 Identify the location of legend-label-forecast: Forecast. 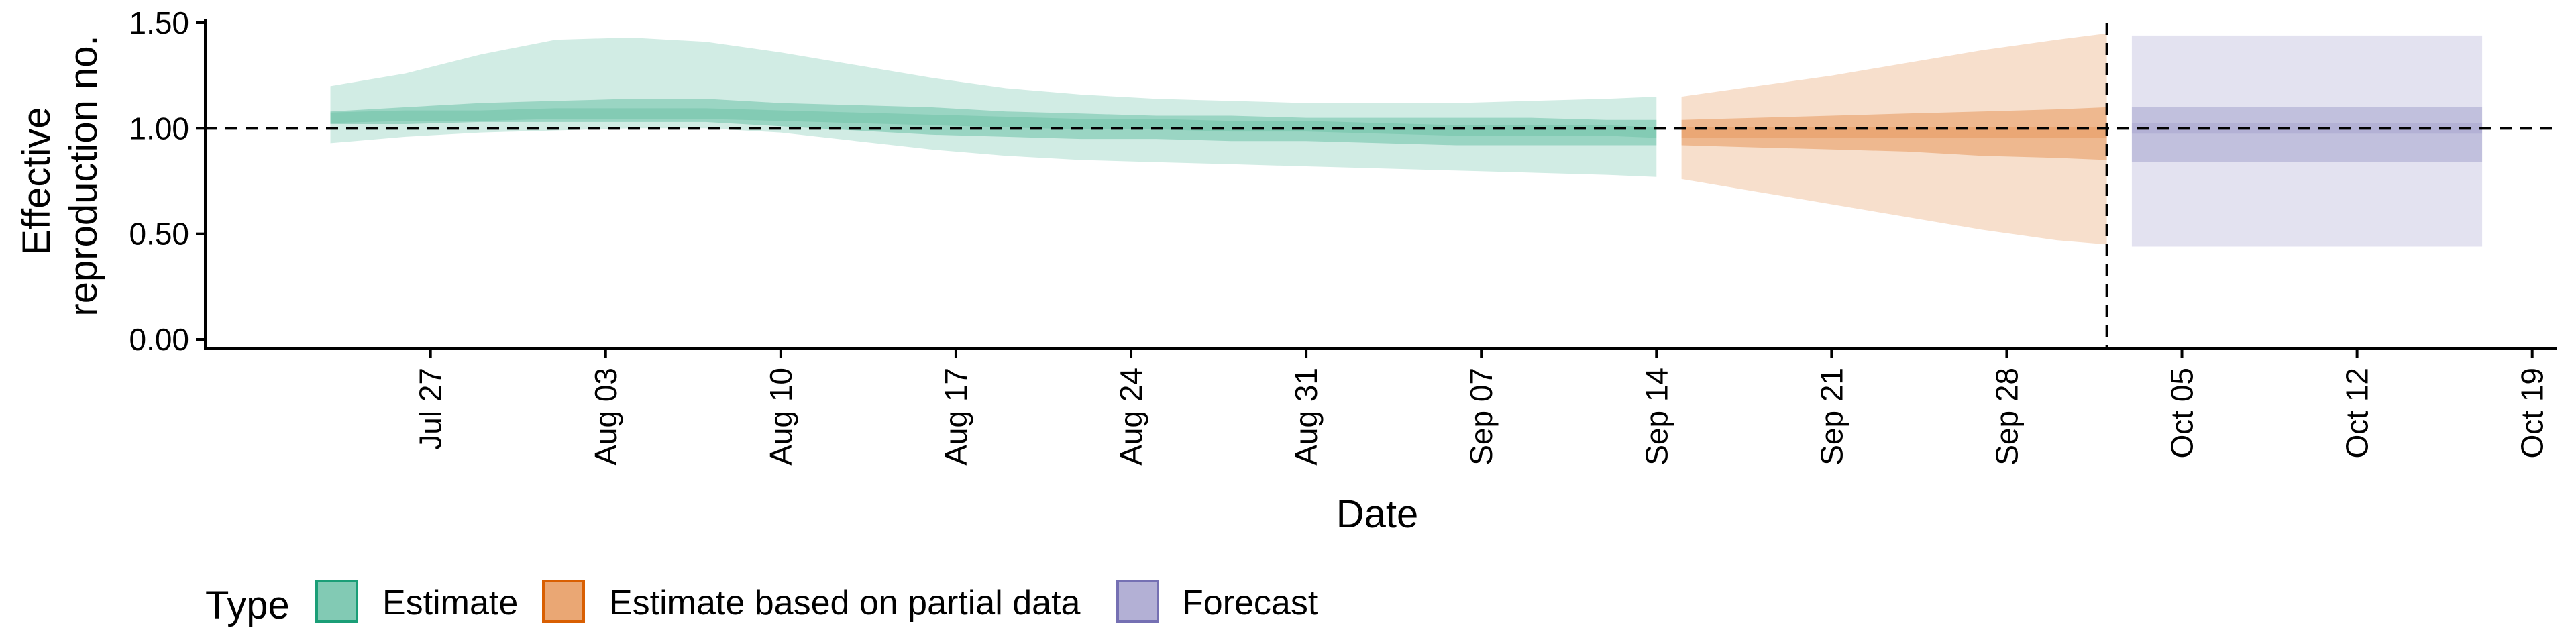
(1250, 603).